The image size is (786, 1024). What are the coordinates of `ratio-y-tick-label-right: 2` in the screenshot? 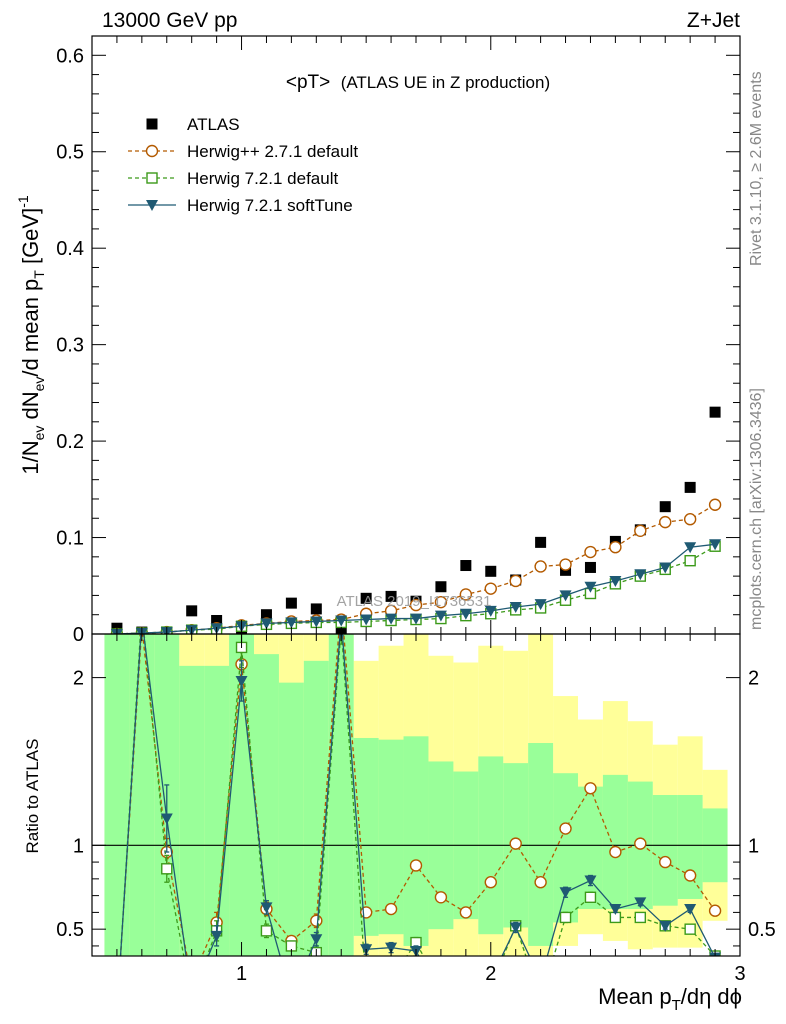 It's located at (753, 679).